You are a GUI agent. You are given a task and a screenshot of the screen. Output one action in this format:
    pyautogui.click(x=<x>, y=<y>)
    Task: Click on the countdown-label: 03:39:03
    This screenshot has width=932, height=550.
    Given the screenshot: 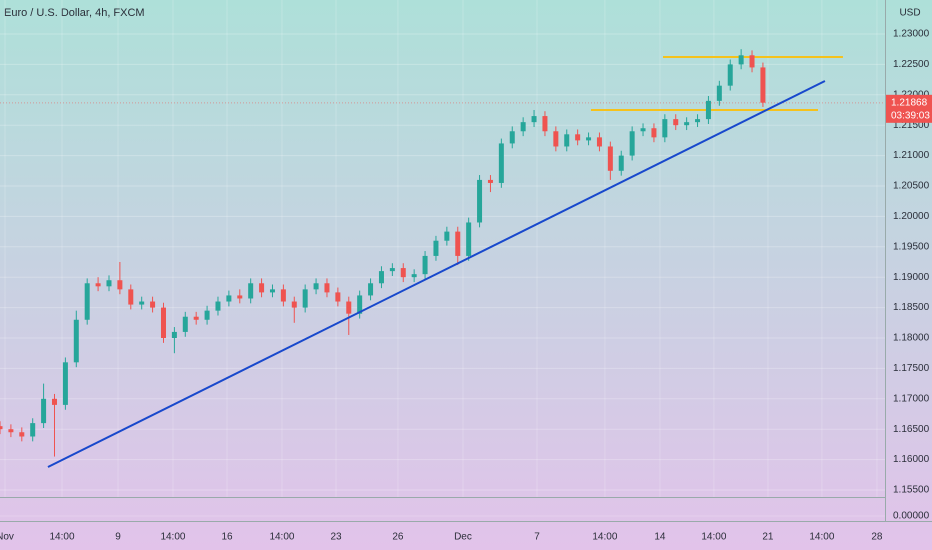 What is the action you would take?
    pyautogui.click(x=910, y=115)
    